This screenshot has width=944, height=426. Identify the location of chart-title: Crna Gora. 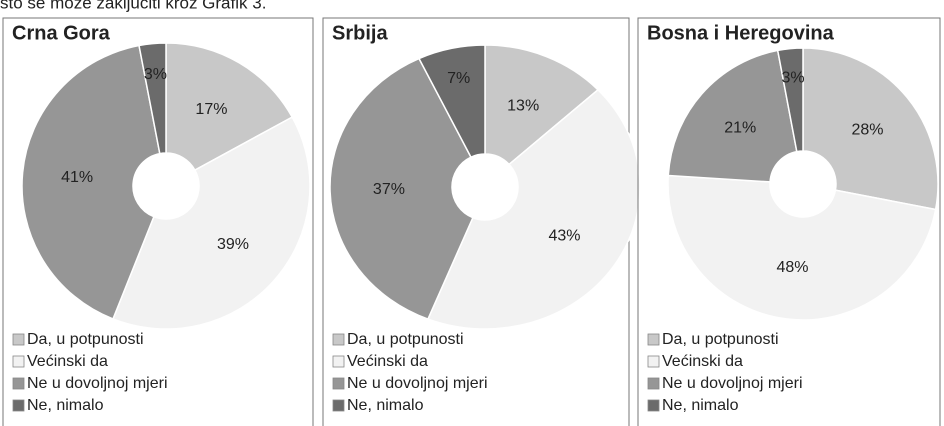
(61, 33).